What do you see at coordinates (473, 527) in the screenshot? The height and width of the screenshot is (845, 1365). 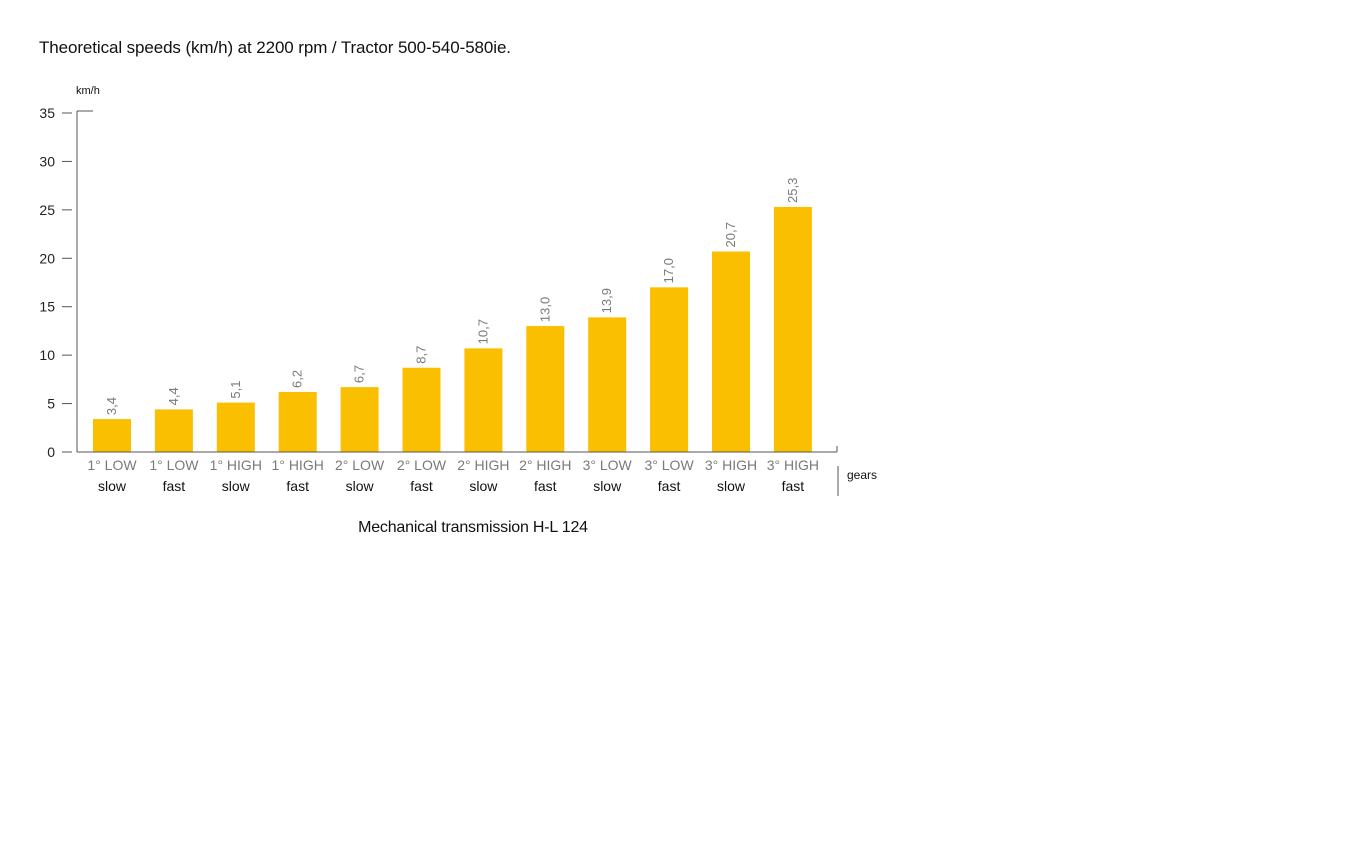 I see `chart-caption: Mechanical transmission H-L 124` at bounding box center [473, 527].